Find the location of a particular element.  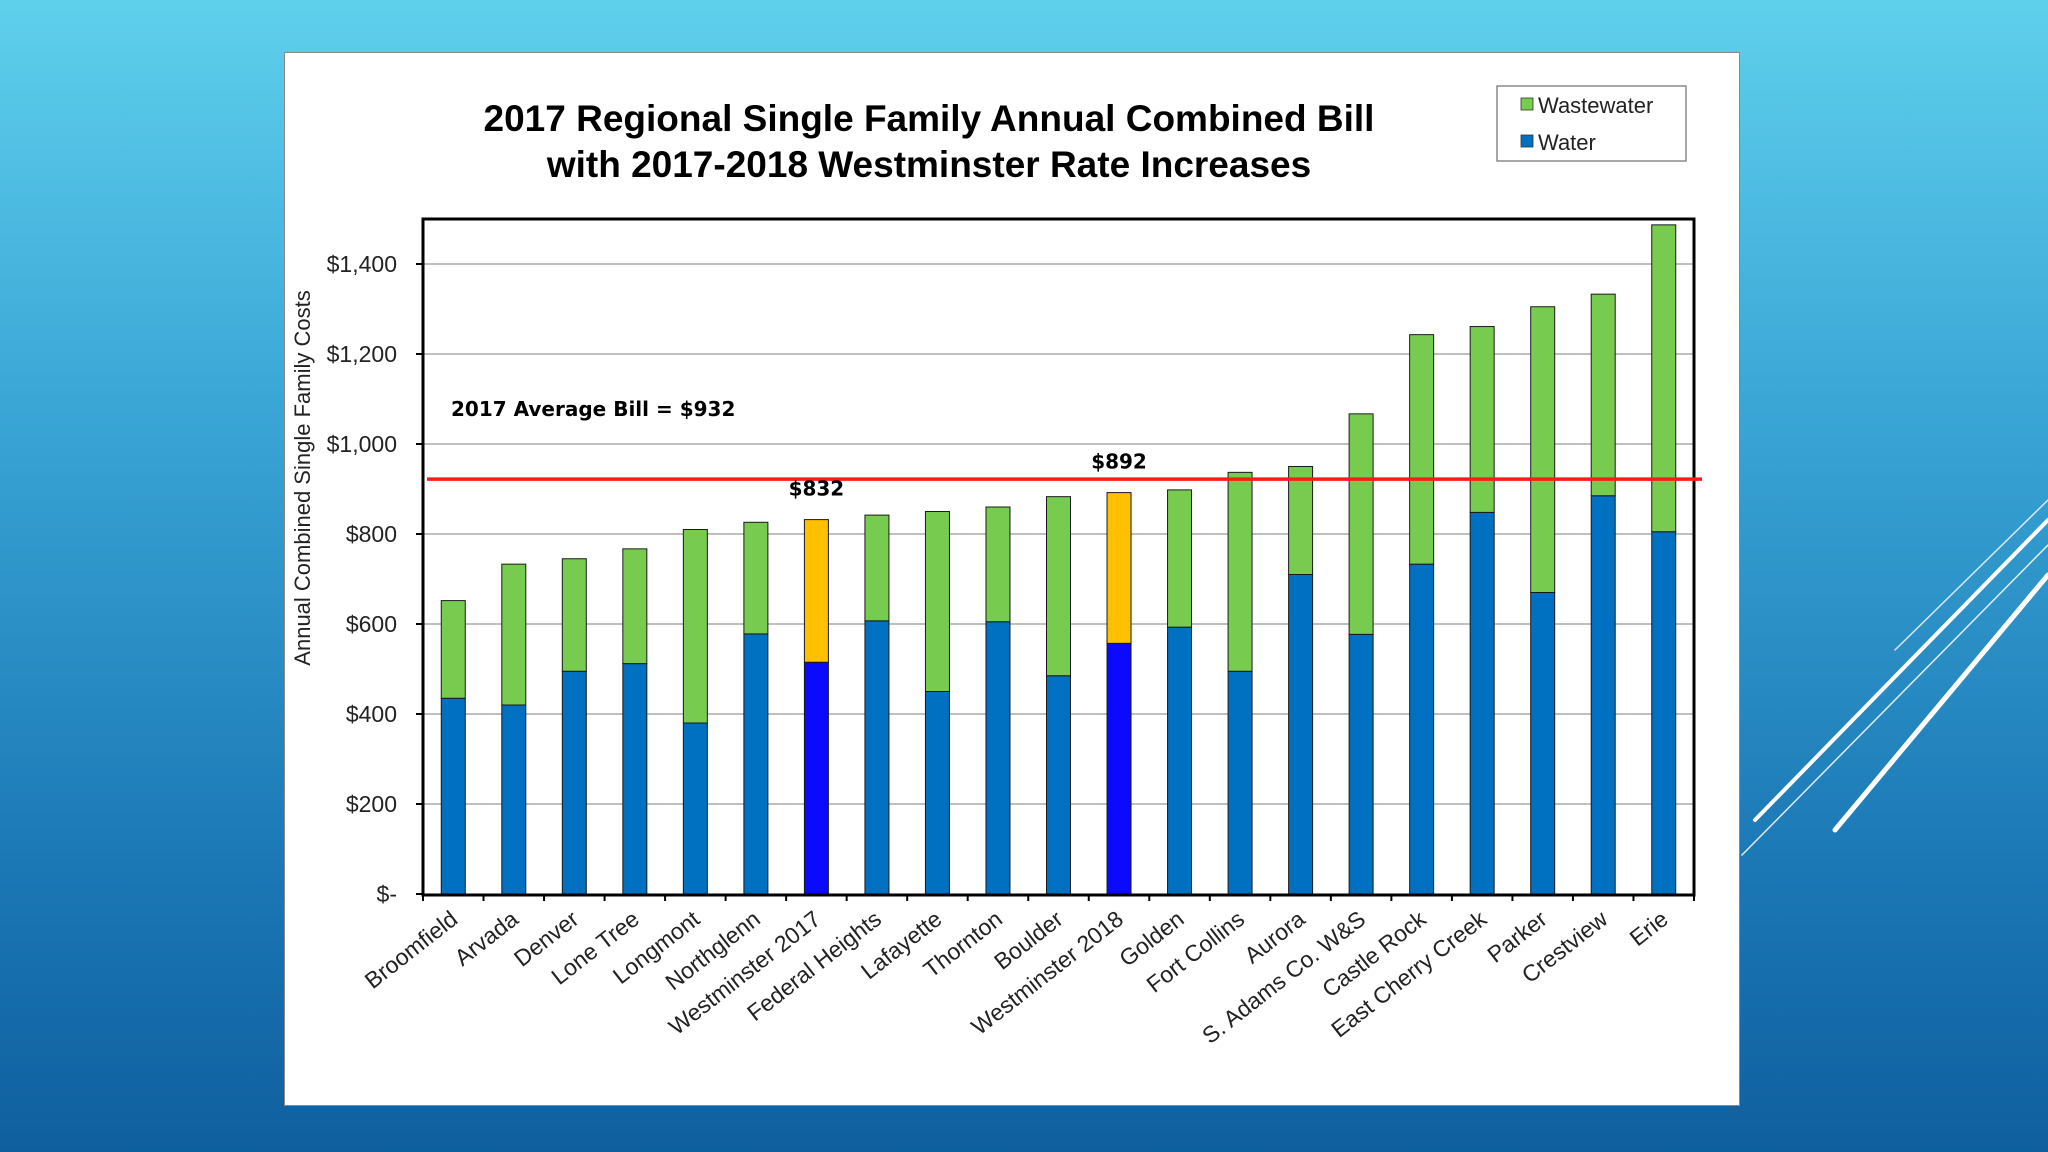

legend-label-water: Water is located at coordinates (1567, 142).